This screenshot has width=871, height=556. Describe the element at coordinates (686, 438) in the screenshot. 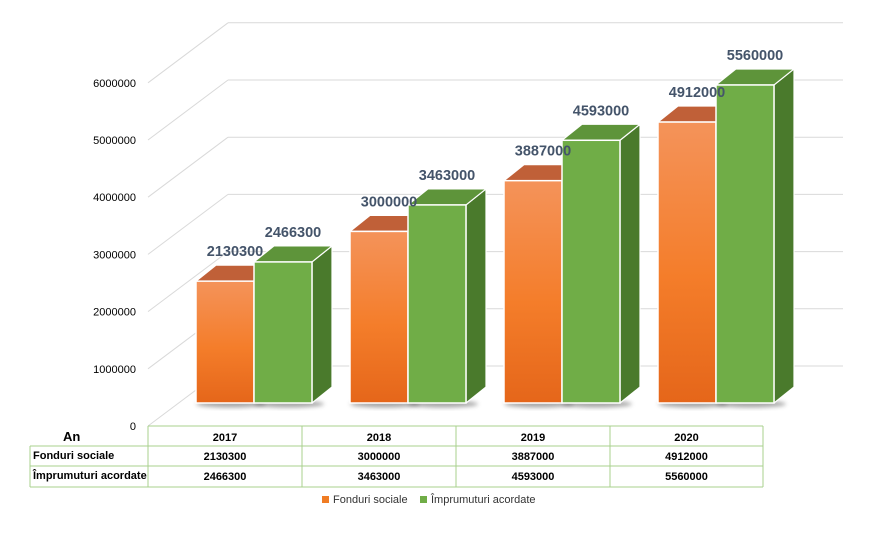

I see `table-category-header: 2020` at that location.